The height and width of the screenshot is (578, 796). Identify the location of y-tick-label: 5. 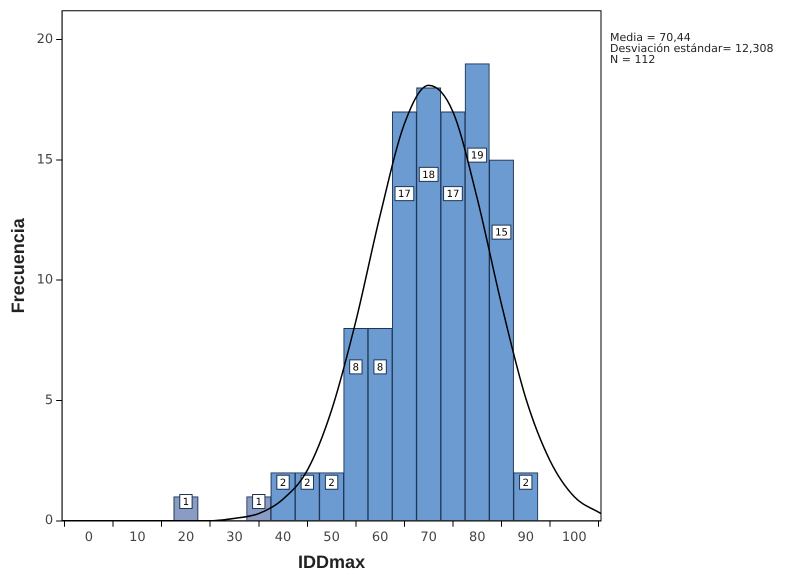
(49, 400).